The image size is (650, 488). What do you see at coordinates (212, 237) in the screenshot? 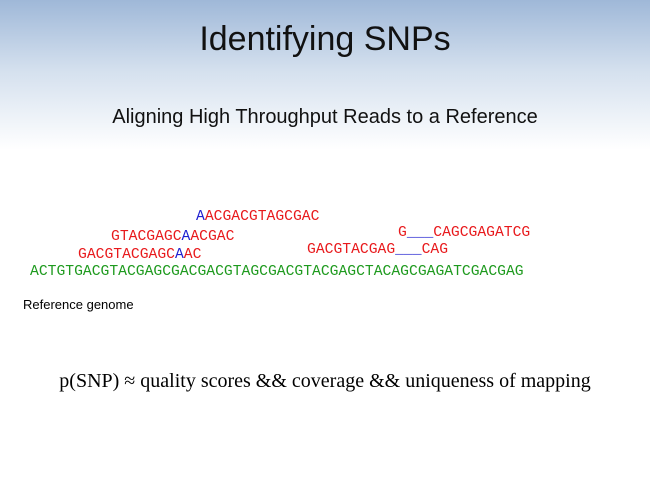
I see `read-segment: ACGAC` at bounding box center [212, 237].